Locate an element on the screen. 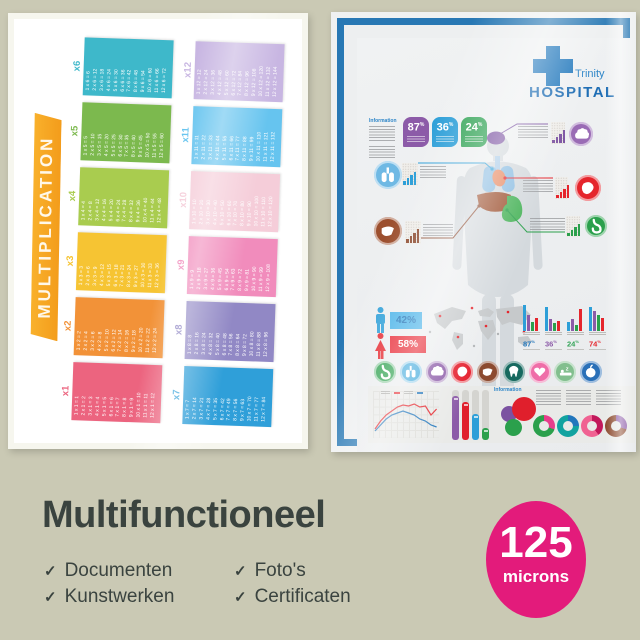 Image resolution: width=640 pixels, height=640 pixels. liver-icon is located at coordinates (488, 372).